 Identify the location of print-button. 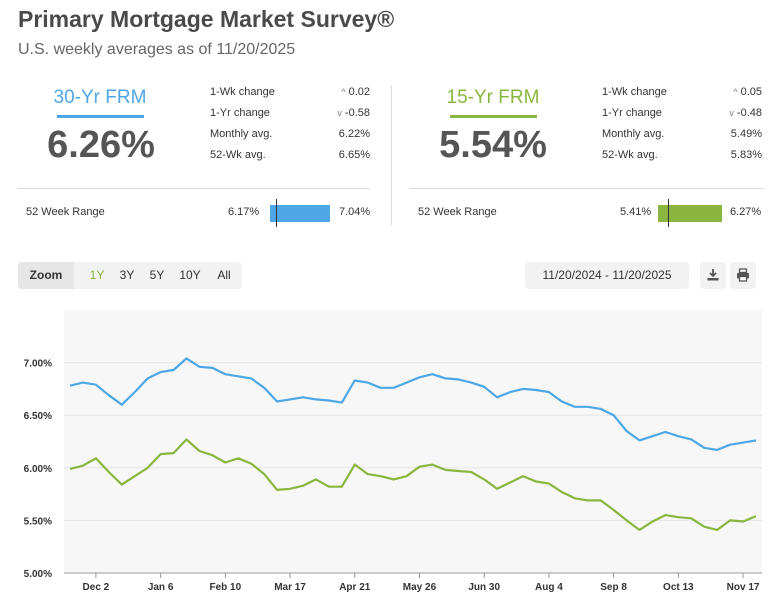
(743, 275).